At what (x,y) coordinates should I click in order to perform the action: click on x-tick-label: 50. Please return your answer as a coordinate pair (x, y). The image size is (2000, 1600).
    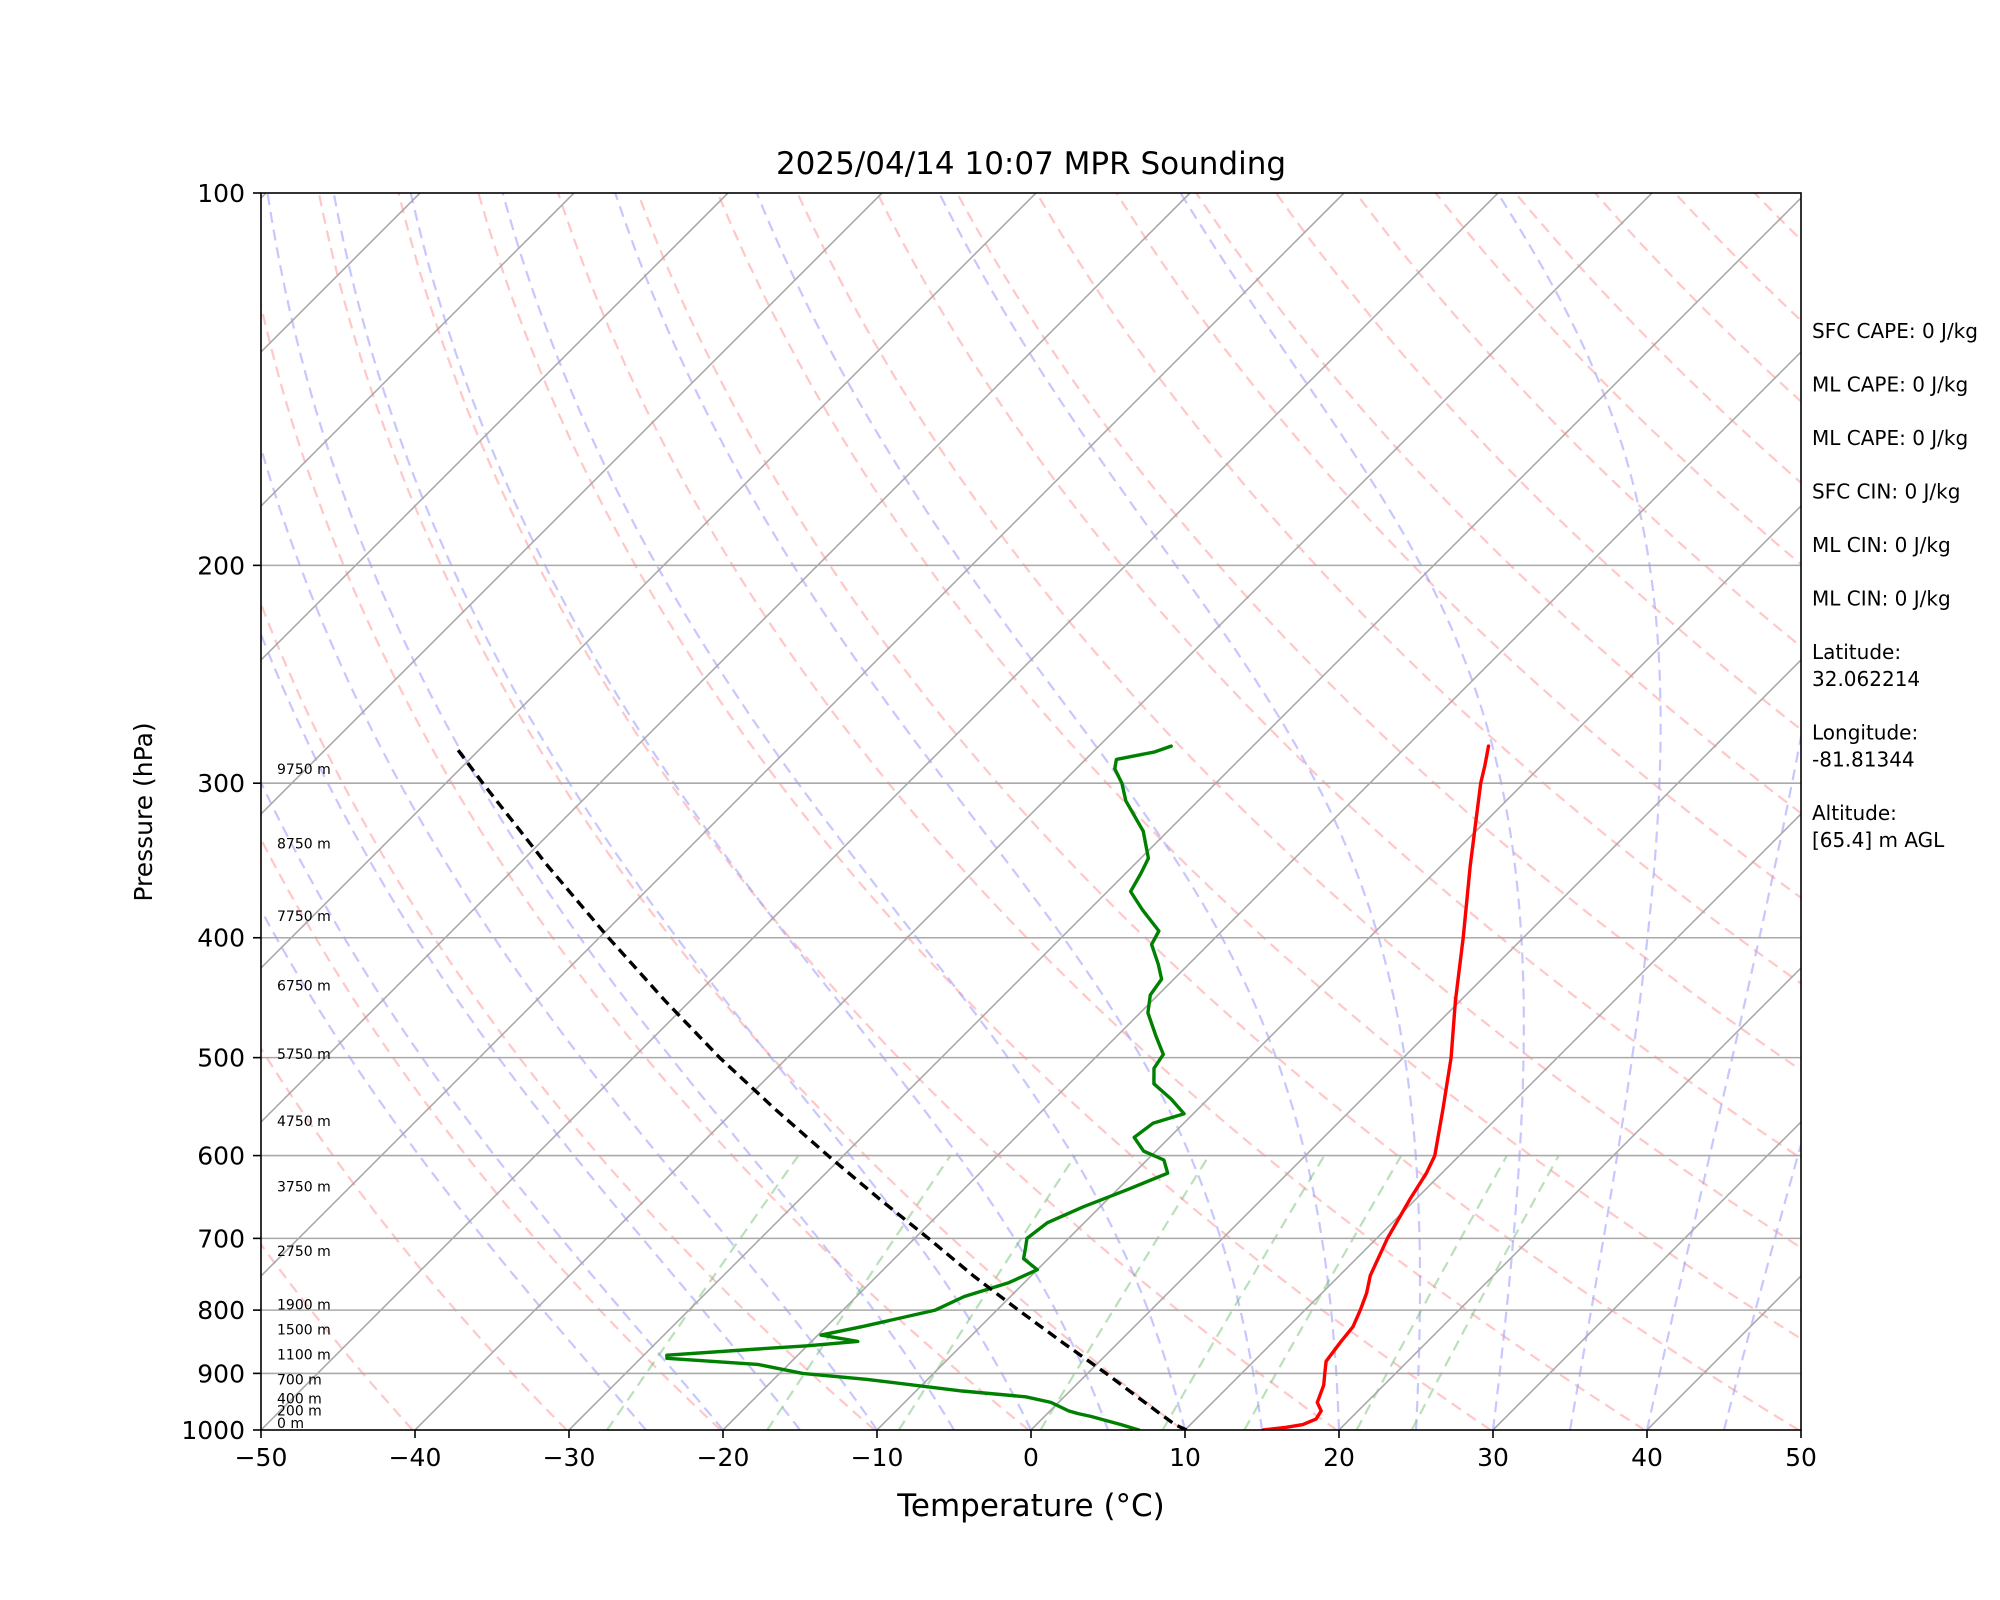
    Looking at the image, I should click on (1801, 1457).